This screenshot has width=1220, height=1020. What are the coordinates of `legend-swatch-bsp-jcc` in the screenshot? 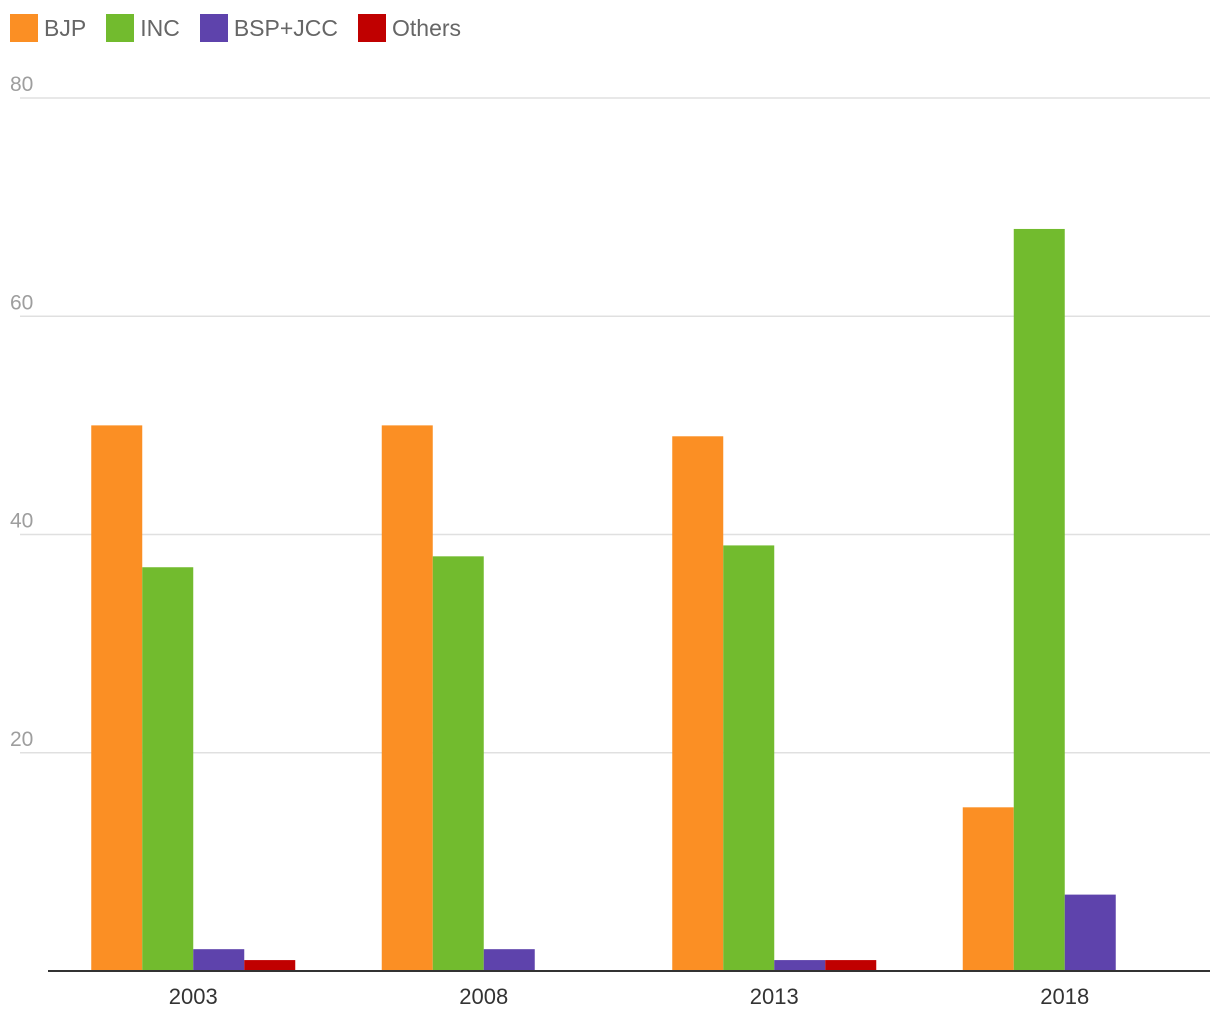 It's located at (213, 28).